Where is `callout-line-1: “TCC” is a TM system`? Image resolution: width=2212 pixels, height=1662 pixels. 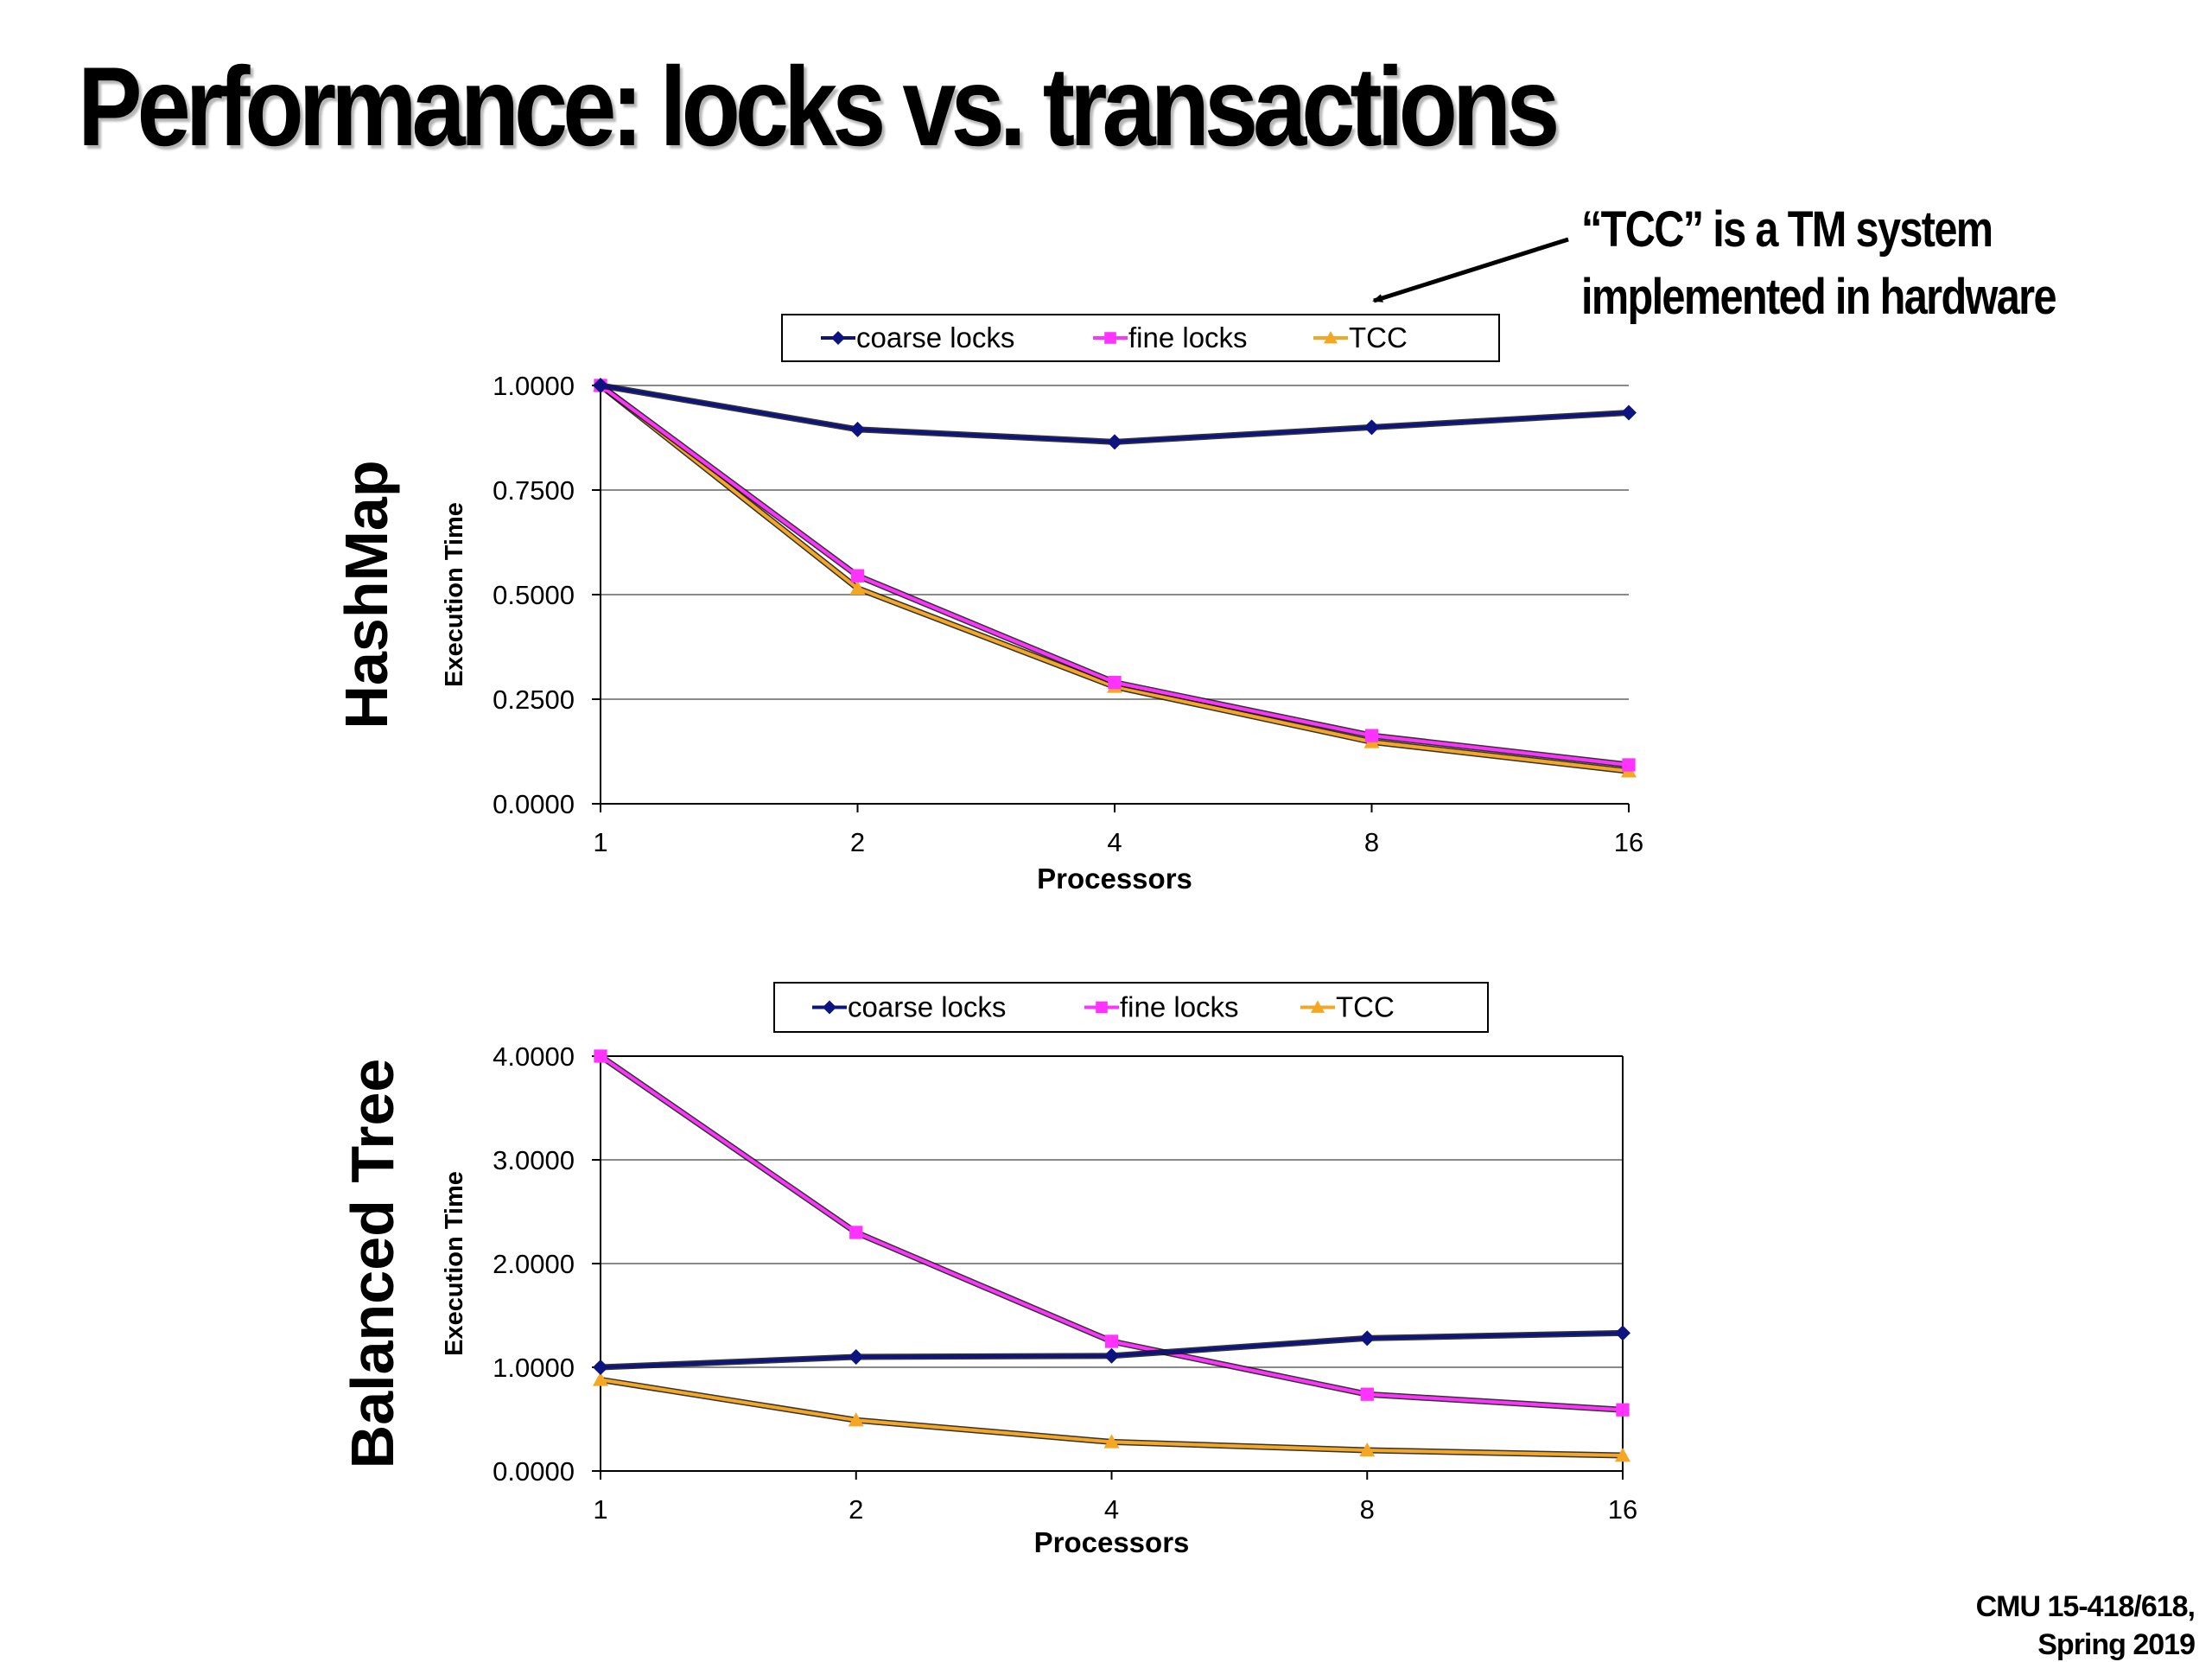
callout-line-1: “TCC” is a TM system is located at coordinates (1787, 230).